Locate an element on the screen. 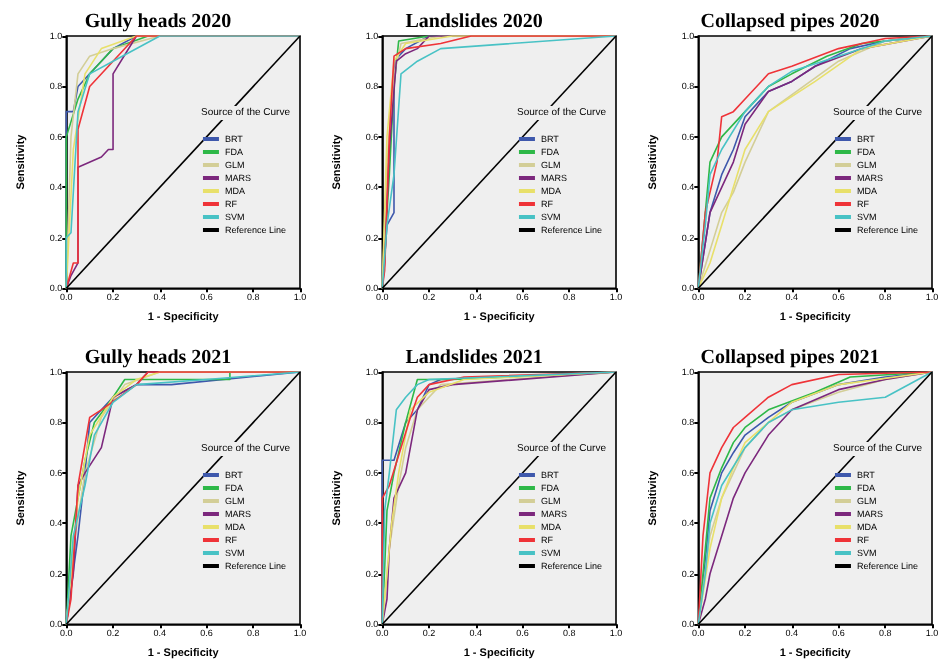 The height and width of the screenshot is (670, 948). chart-title: Gully heads 2021 is located at coordinates (158, 357).